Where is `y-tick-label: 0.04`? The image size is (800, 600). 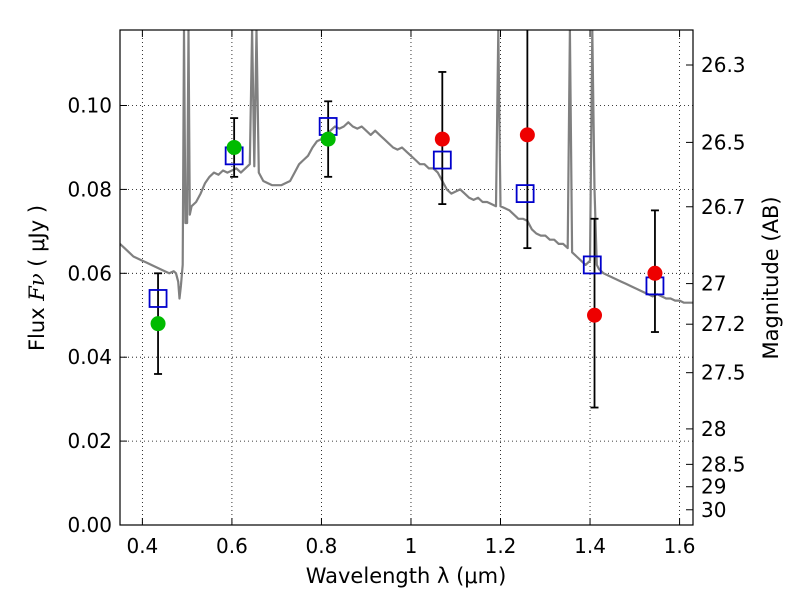
y-tick-label: 0.04 is located at coordinates (89, 357).